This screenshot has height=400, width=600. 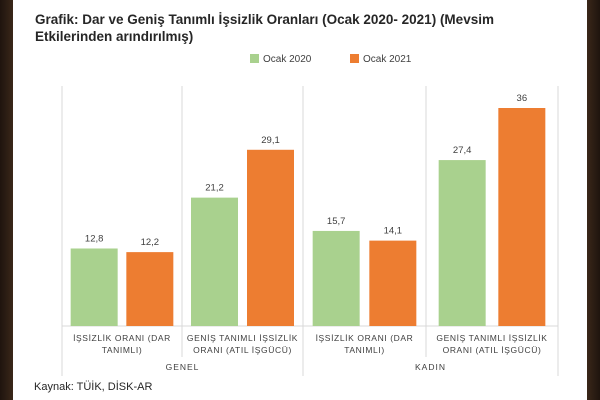 What do you see at coordinates (6, 200) in the screenshot?
I see `frame-left` at bounding box center [6, 200].